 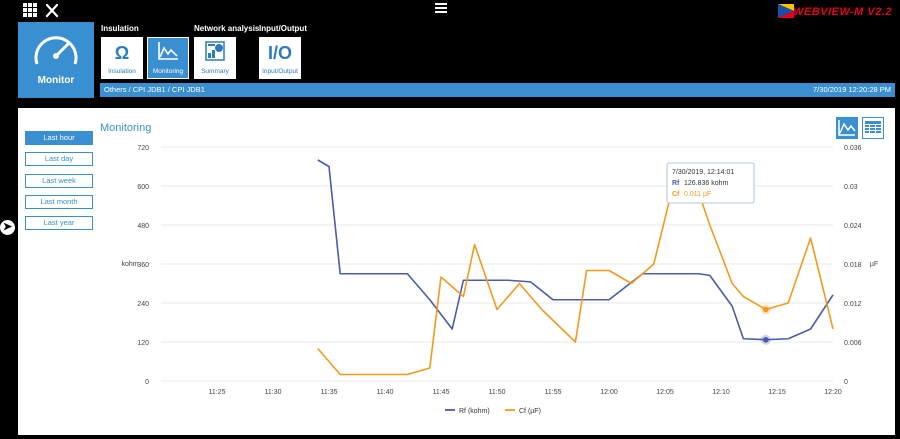 I want to click on y-left-tick-label: 600, so click(x=143, y=187).